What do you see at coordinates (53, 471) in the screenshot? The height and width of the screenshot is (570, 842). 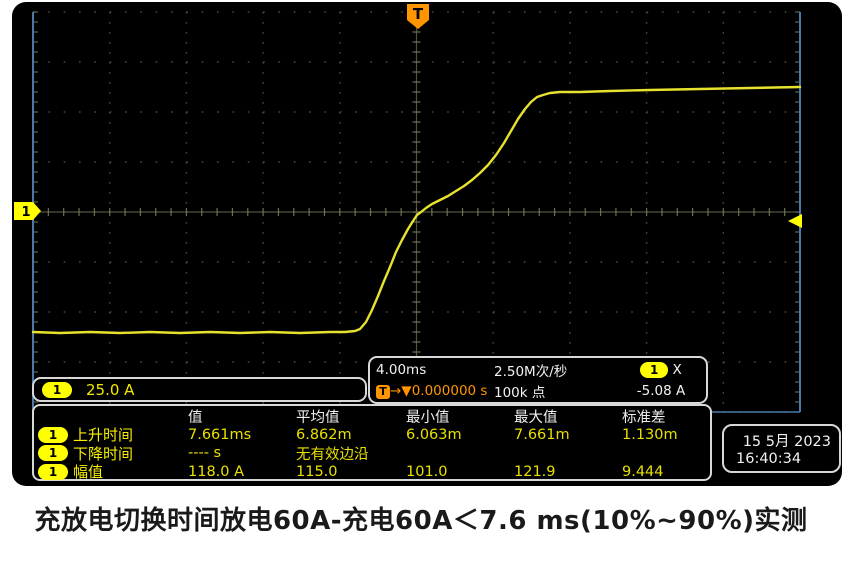 I see `meas-row3-badge: 1` at bounding box center [53, 471].